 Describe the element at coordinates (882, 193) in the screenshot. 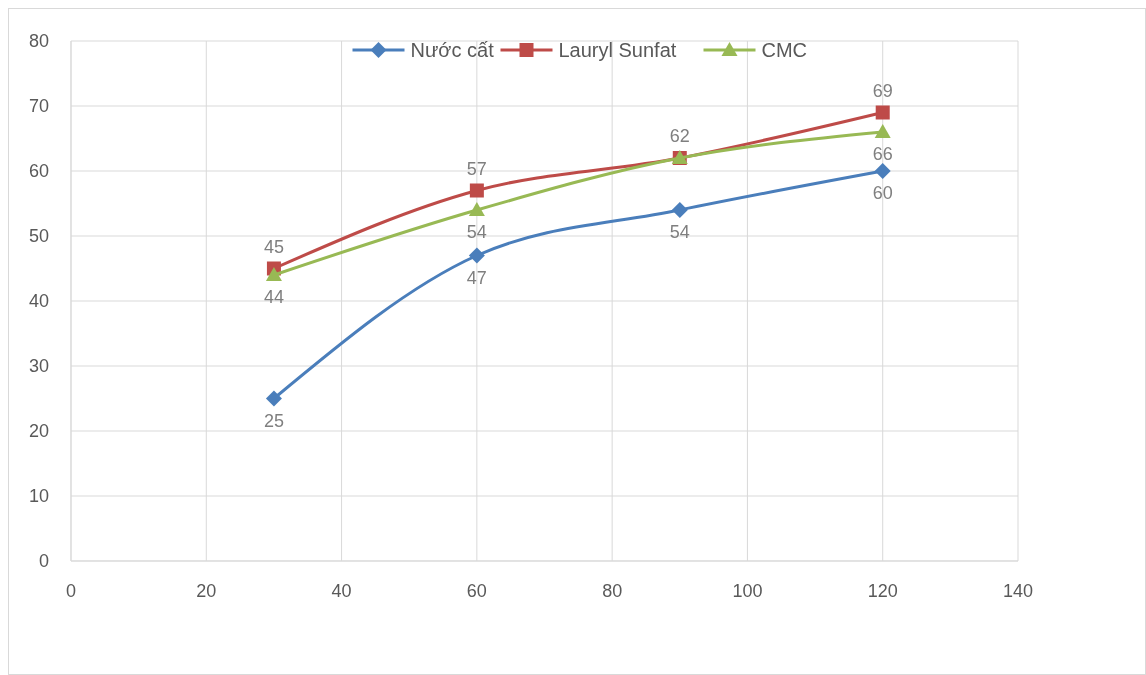

I see `data-label: 60` at that location.